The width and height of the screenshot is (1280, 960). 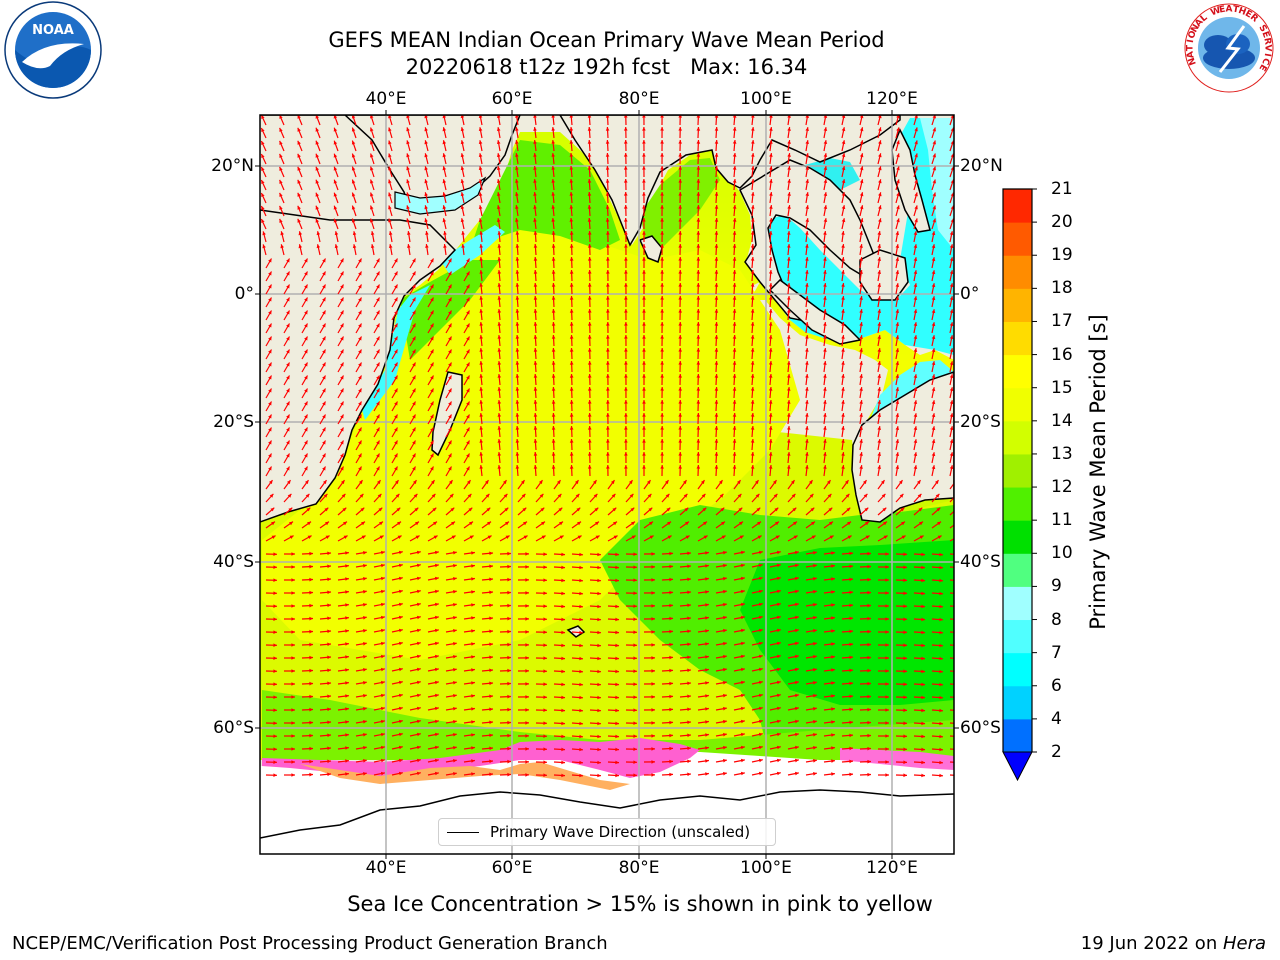 I want to click on legend-line-swatch, so click(x=463, y=832).